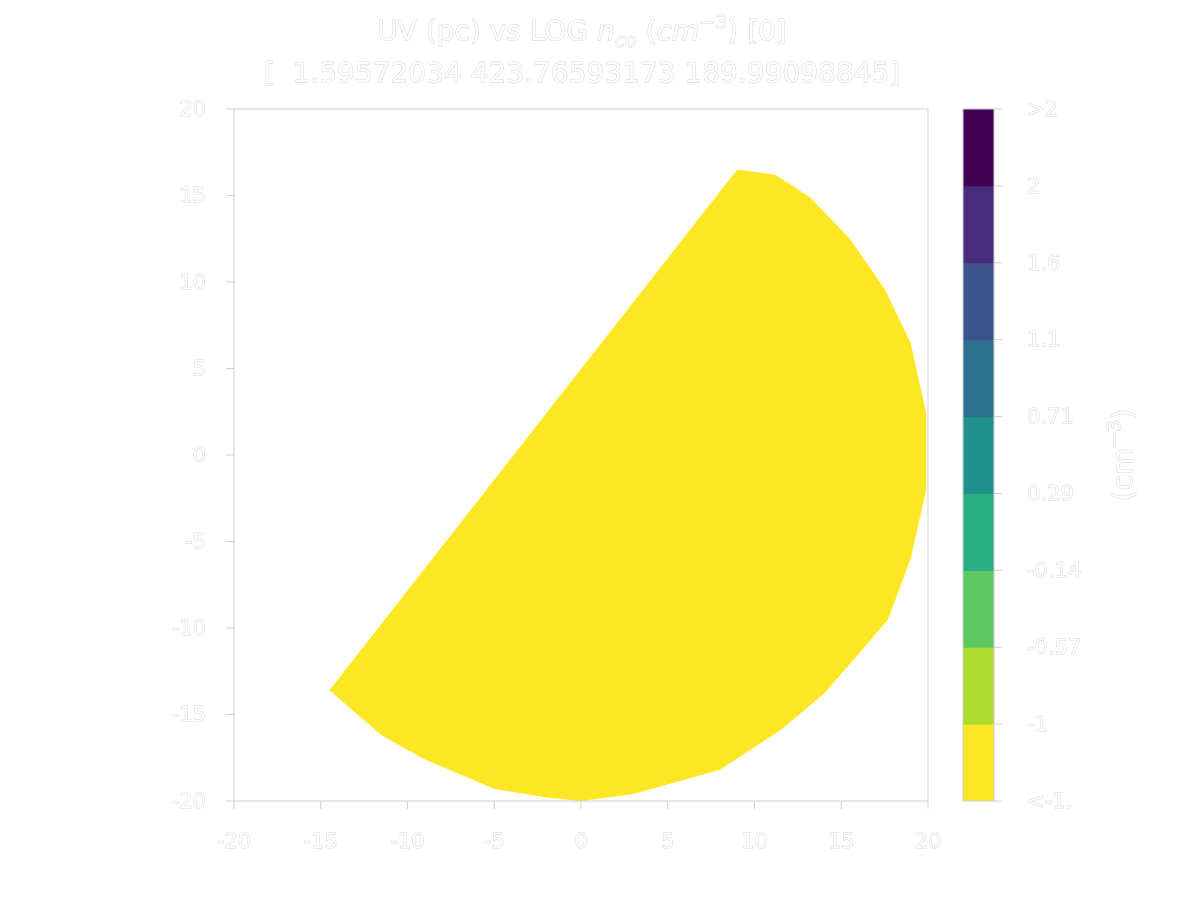 This screenshot has height=900, width=1200. Describe the element at coordinates (1037, 724) in the screenshot. I see `colorbar-tick-label: -1` at that location.